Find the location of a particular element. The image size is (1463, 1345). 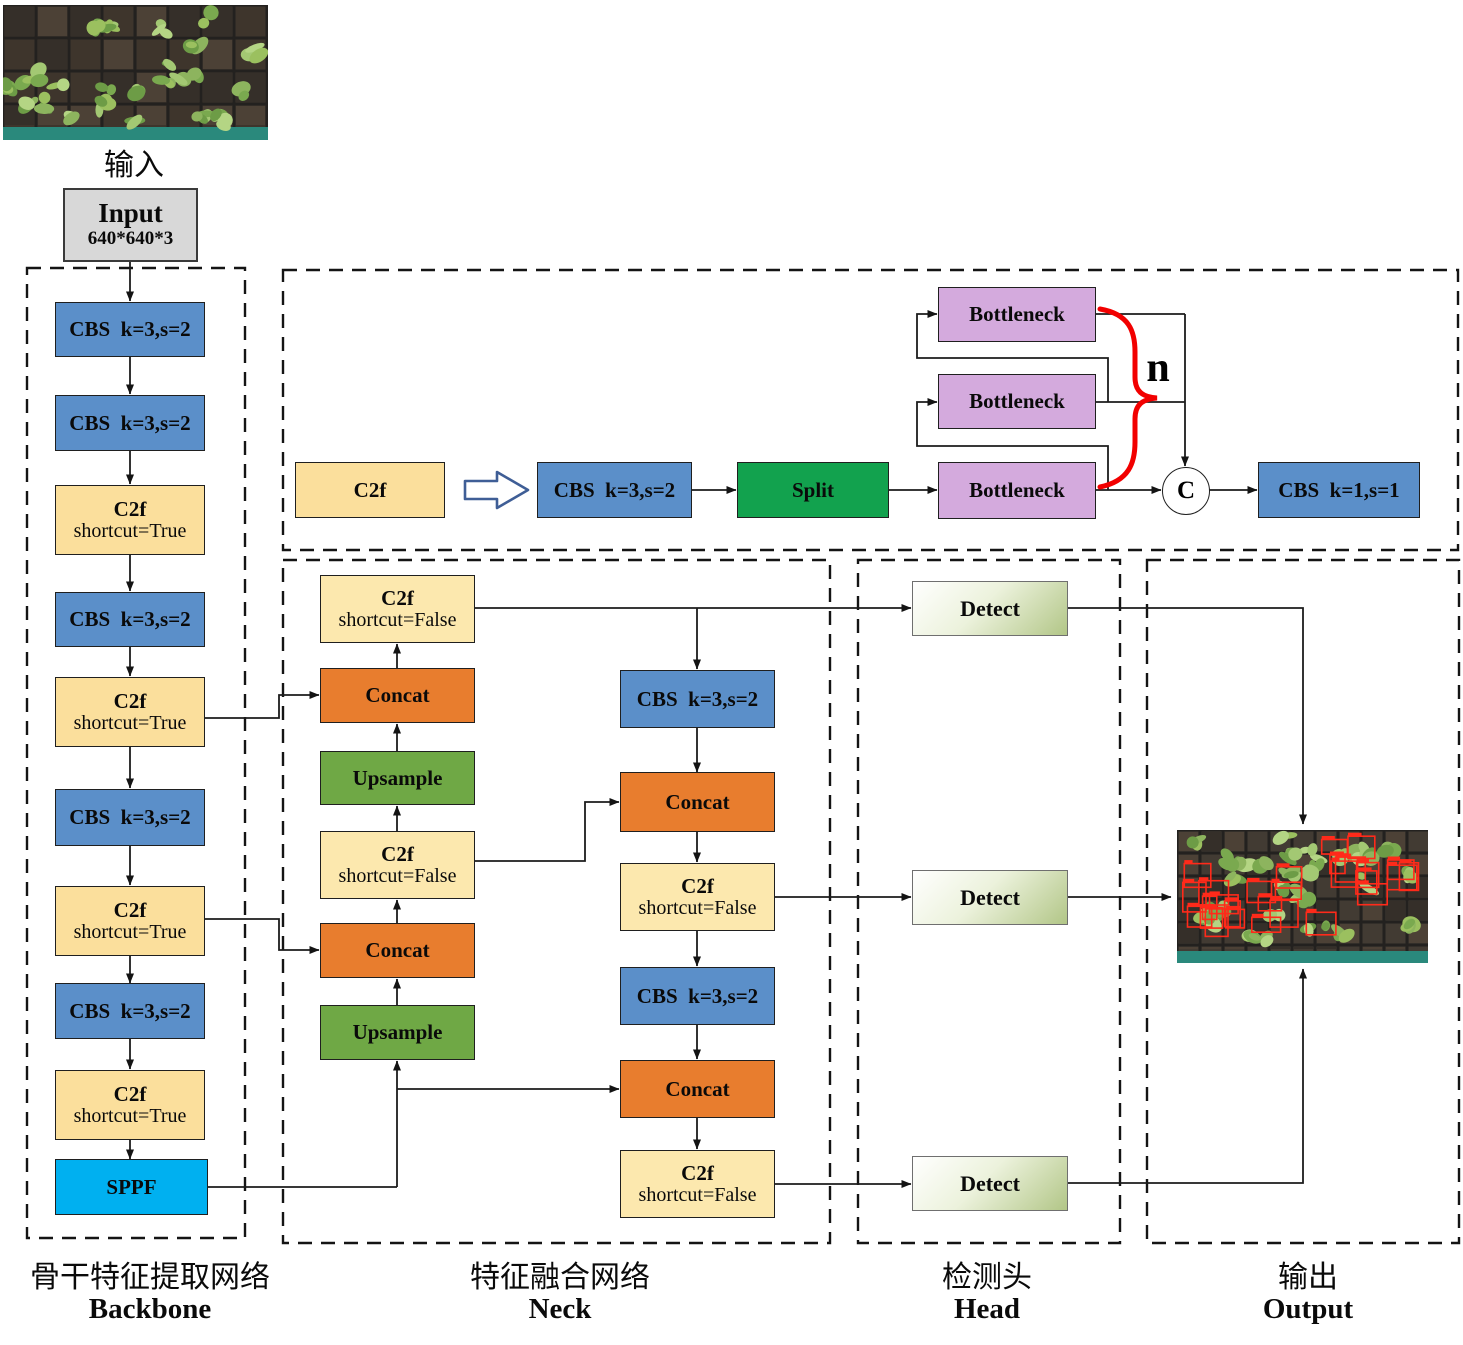

backbone-cbs-1: CBS k=3,s=2 is located at coordinates (130, 329).